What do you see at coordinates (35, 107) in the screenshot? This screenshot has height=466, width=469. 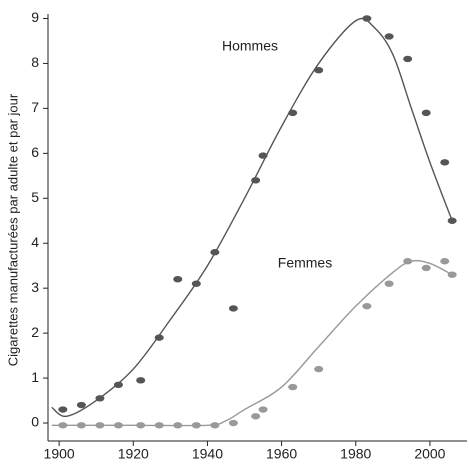 I see `y-tick-label: 7` at bounding box center [35, 107].